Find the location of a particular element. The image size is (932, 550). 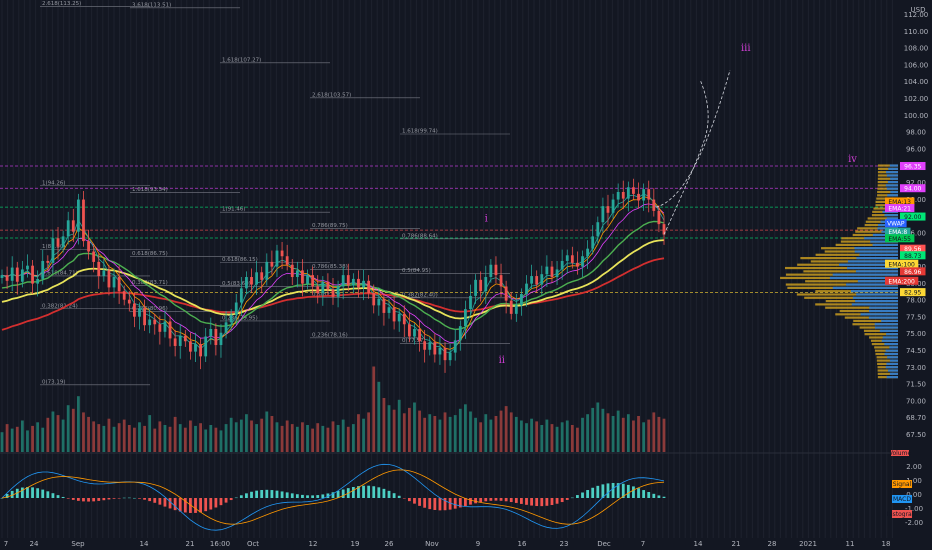

time-tick: 24 is located at coordinates (34, 544).